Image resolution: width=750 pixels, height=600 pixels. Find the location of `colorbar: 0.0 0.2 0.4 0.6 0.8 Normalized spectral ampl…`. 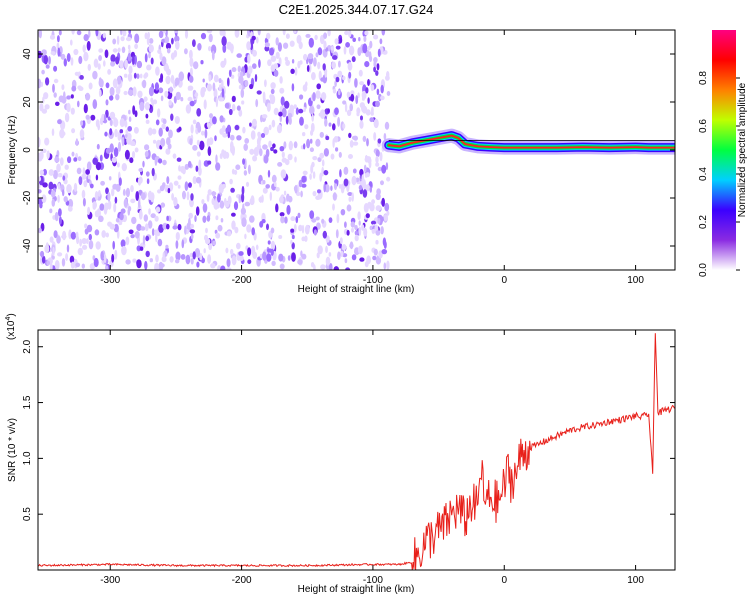

colorbar: 0.0 0.2 0.4 0.6 0.8 Normalized spectral ampl… is located at coordinates (723, 153).